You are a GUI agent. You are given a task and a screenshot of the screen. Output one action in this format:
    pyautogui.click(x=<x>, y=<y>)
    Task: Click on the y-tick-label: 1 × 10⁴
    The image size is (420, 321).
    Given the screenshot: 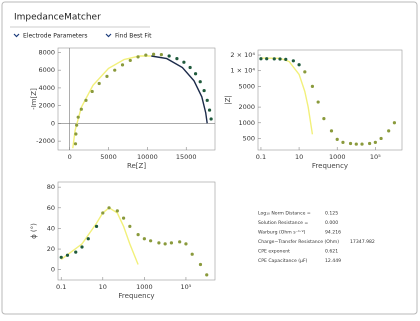 What is the action you would take?
    pyautogui.click(x=242, y=71)
    